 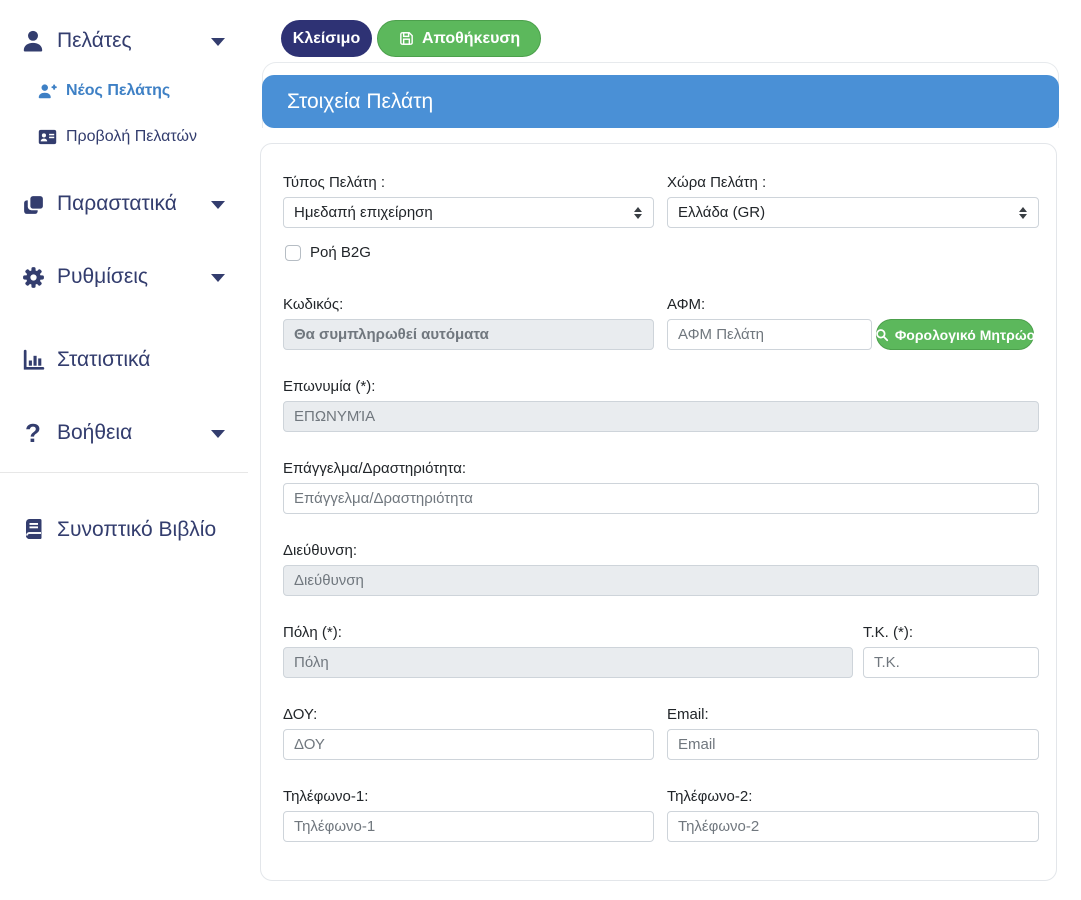 What do you see at coordinates (717, 182) in the screenshot?
I see `country-label: Χώρα Πελάτη :` at bounding box center [717, 182].